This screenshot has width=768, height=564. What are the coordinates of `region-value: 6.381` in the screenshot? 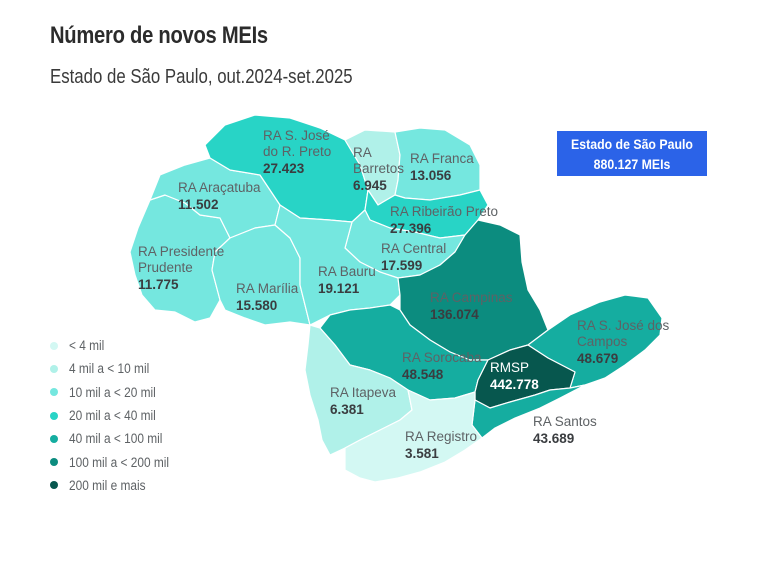 It's located at (347, 409).